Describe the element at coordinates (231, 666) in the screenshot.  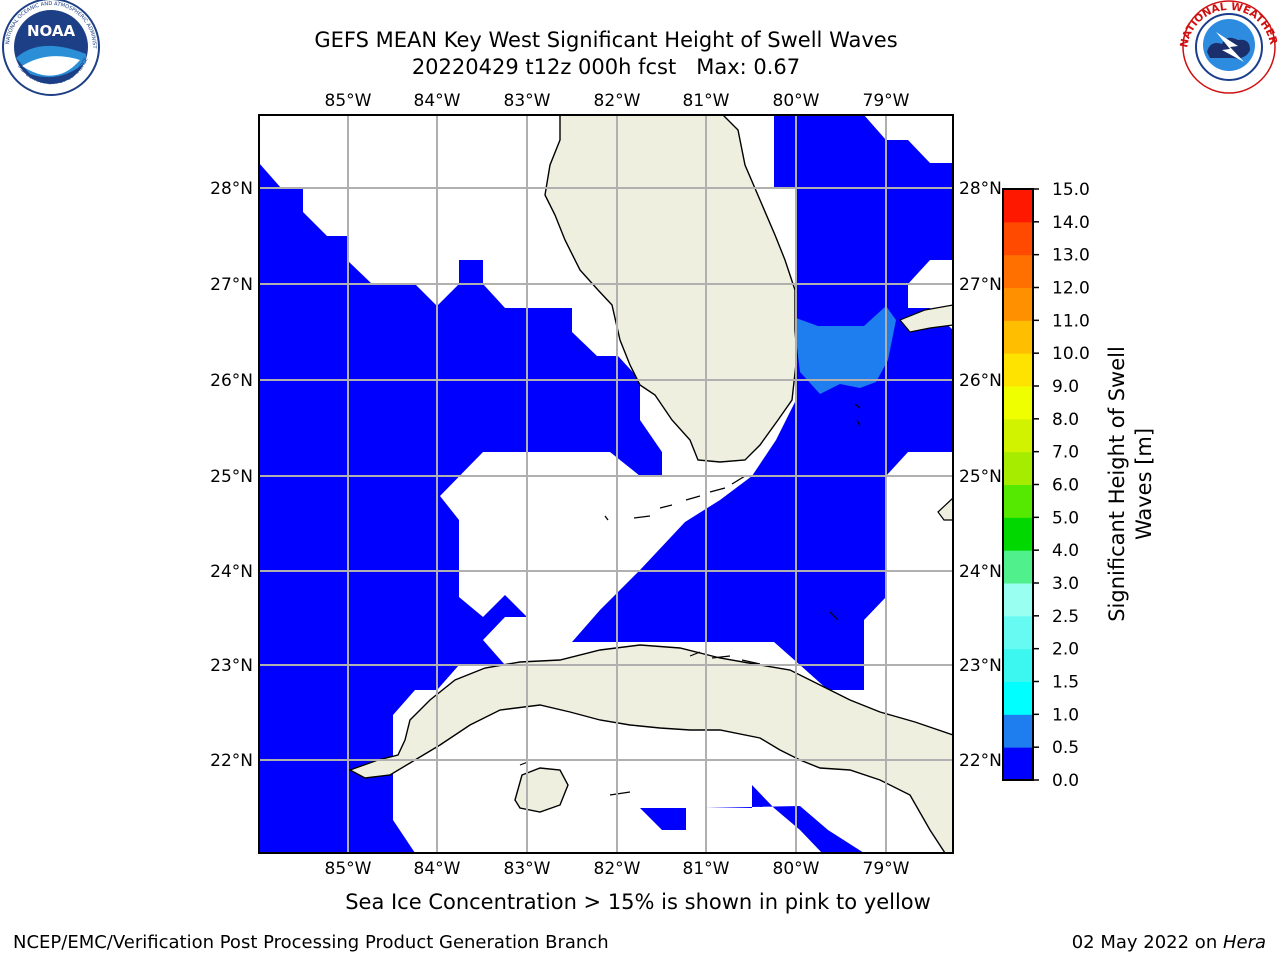
I see `lat-label-left: 23°N` at that location.